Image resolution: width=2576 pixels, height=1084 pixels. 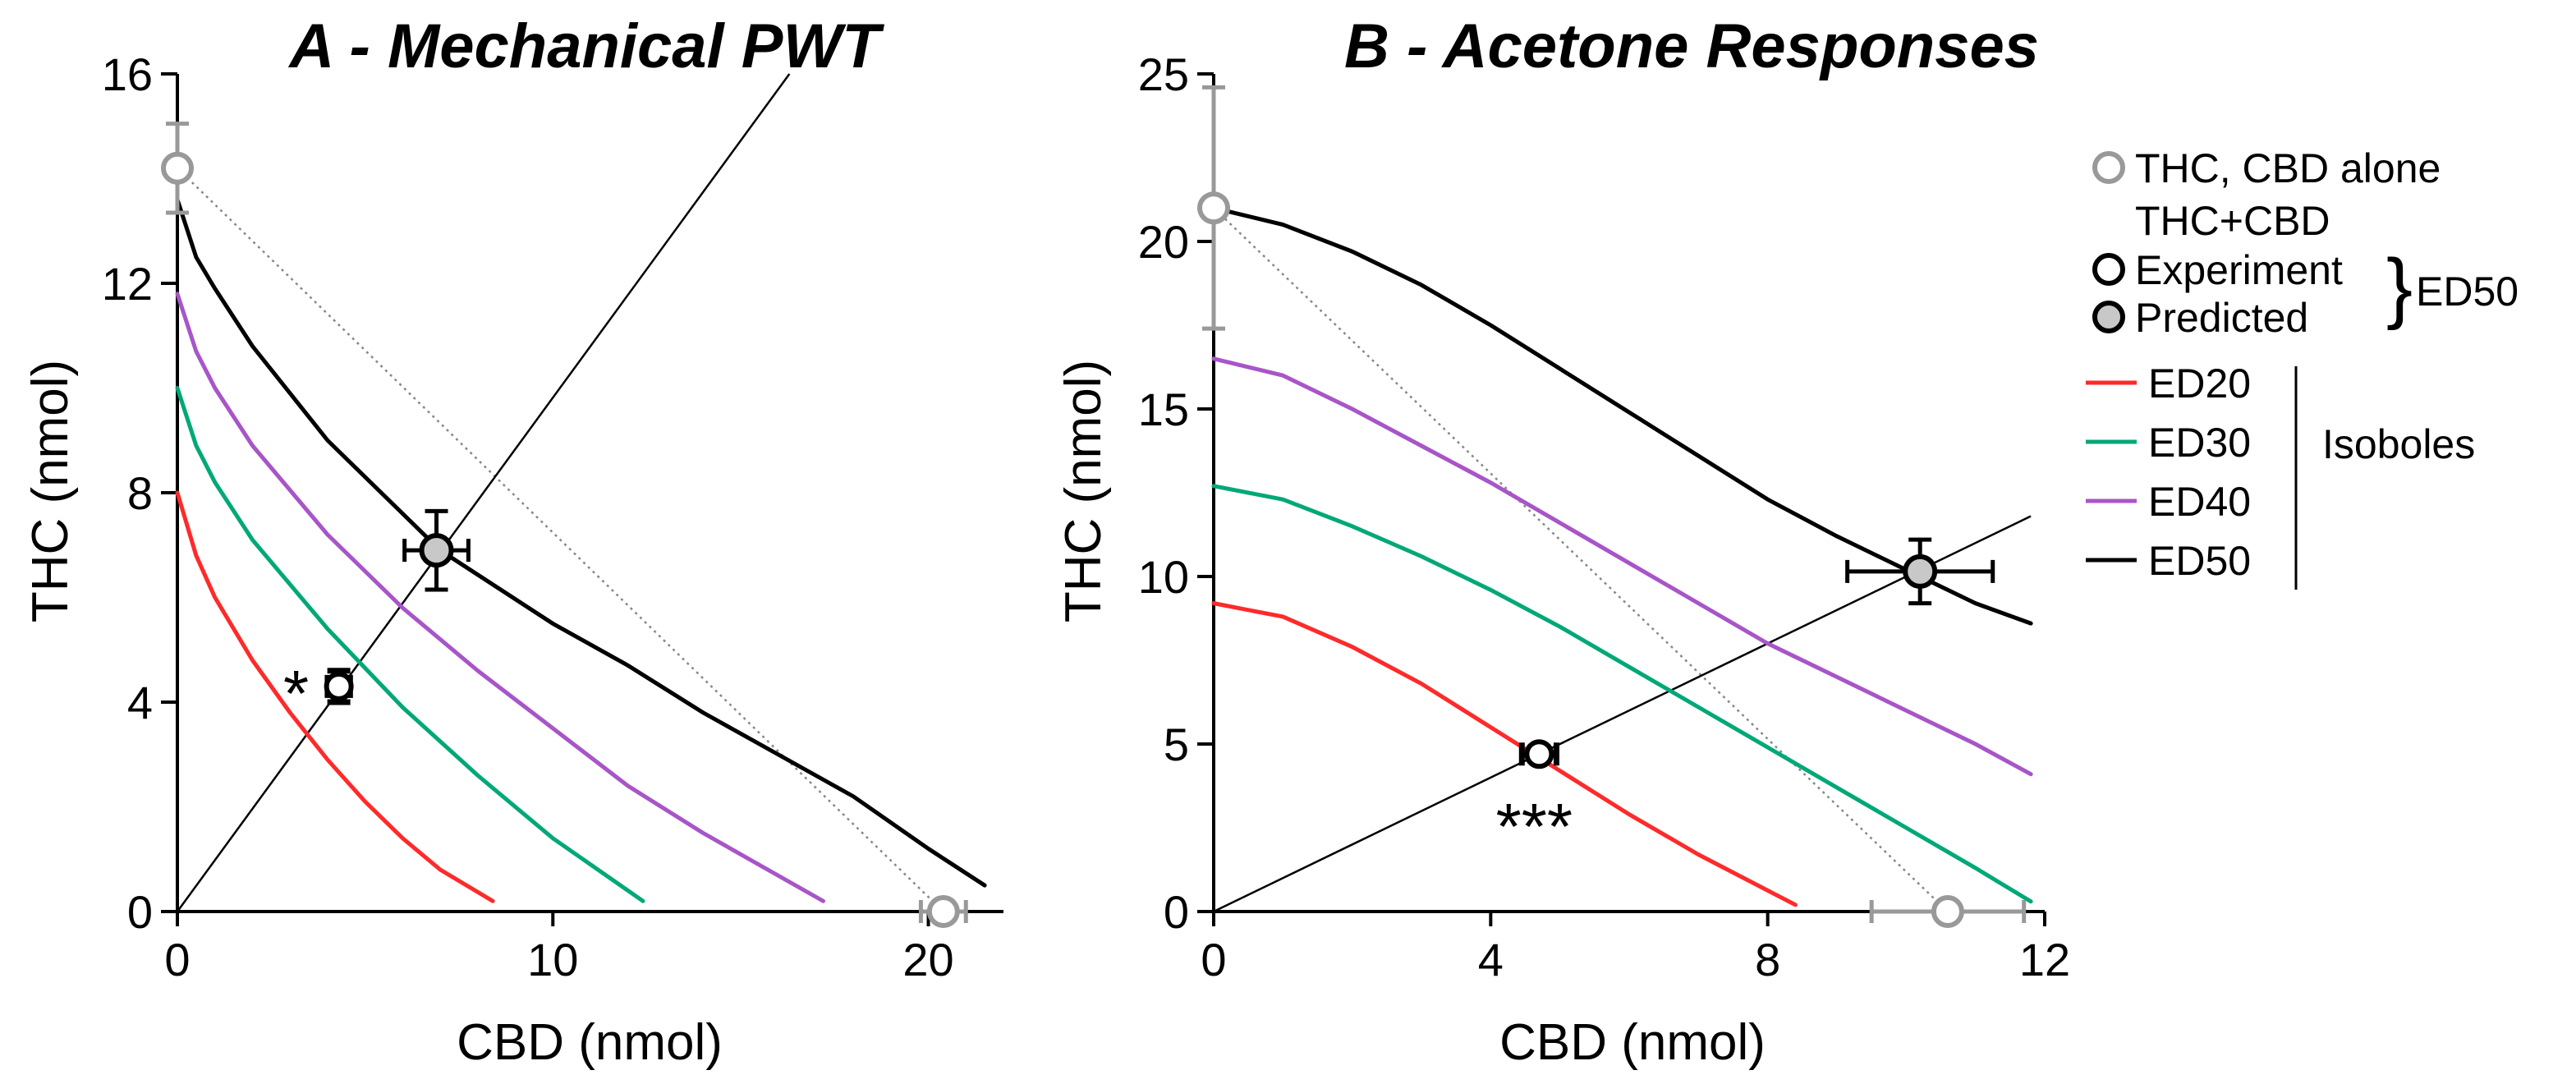 I want to click on panel-b-ytick-label: 10, so click(x=1163, y=577).